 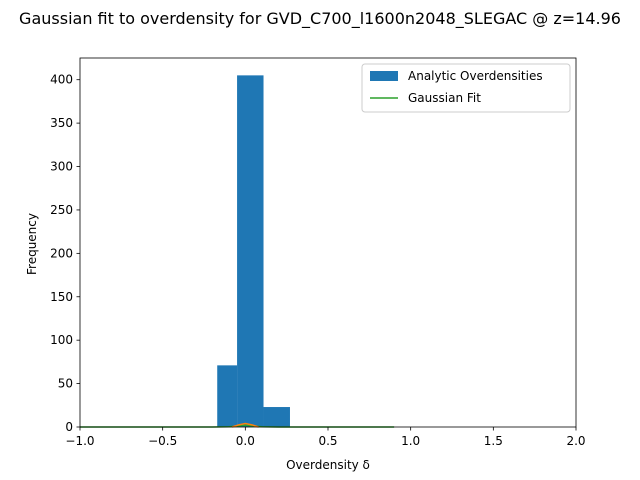 I want to click on y-tick-label: 0, so click(x=69, y=427).